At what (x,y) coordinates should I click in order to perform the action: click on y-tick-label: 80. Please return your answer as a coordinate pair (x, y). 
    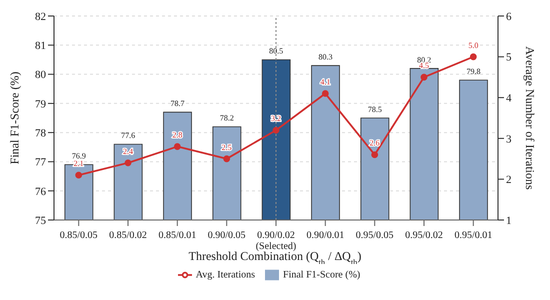
    Looking at the image, I should click on (40, 75).